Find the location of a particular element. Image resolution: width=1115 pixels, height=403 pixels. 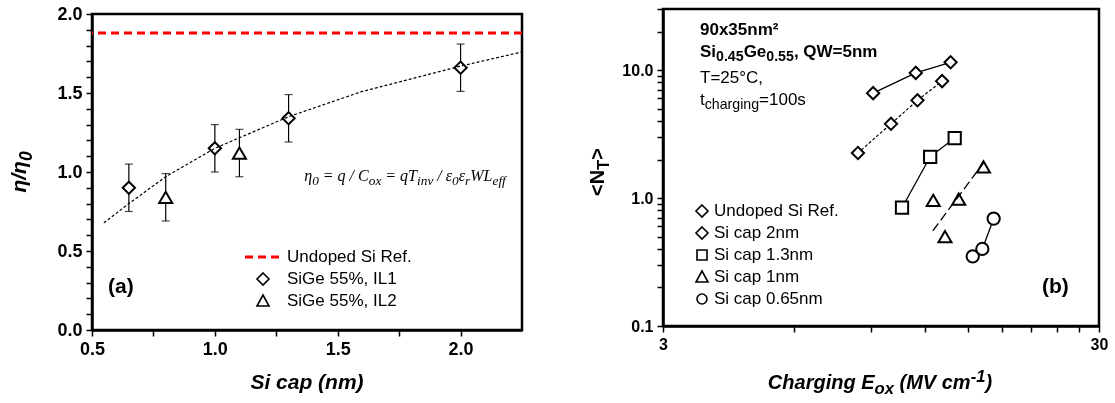

y-tick-label: 0.0 is located at coordinates (70, 329).